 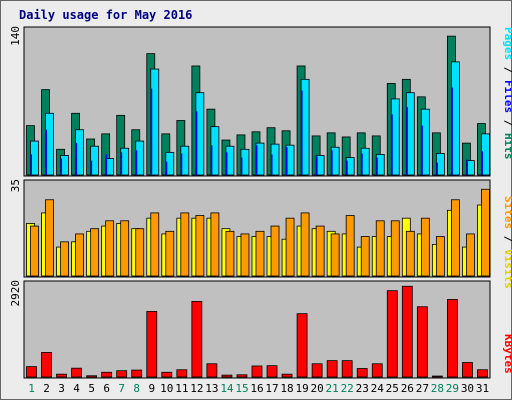 I want to click on hits-label: Hits, so click(x=507, y=146).